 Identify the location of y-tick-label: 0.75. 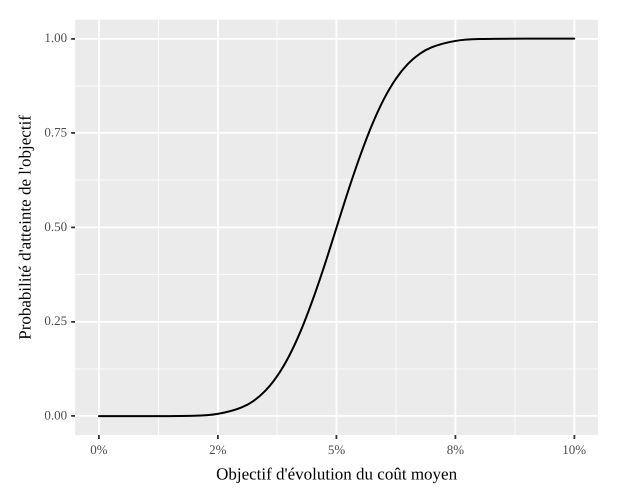
(56, 132).